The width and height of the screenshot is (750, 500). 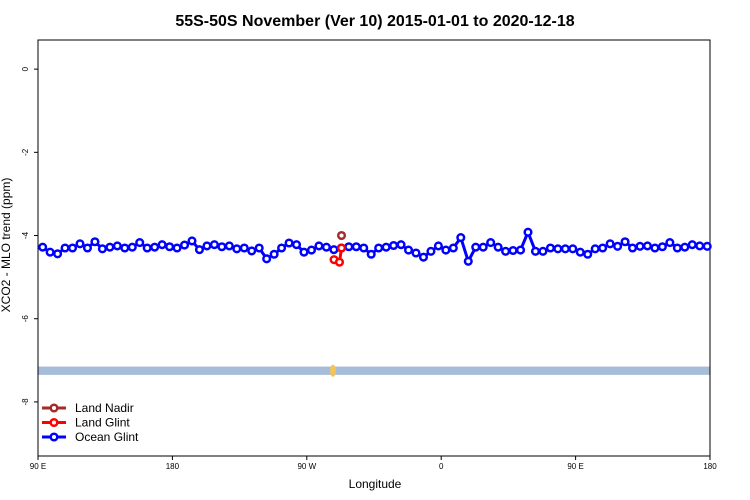 I want to click on land-band, so click(x=374, y=370).